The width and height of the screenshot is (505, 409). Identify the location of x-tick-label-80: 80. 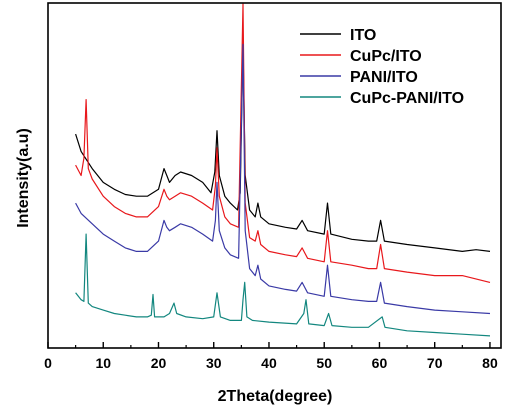
(490, 363).